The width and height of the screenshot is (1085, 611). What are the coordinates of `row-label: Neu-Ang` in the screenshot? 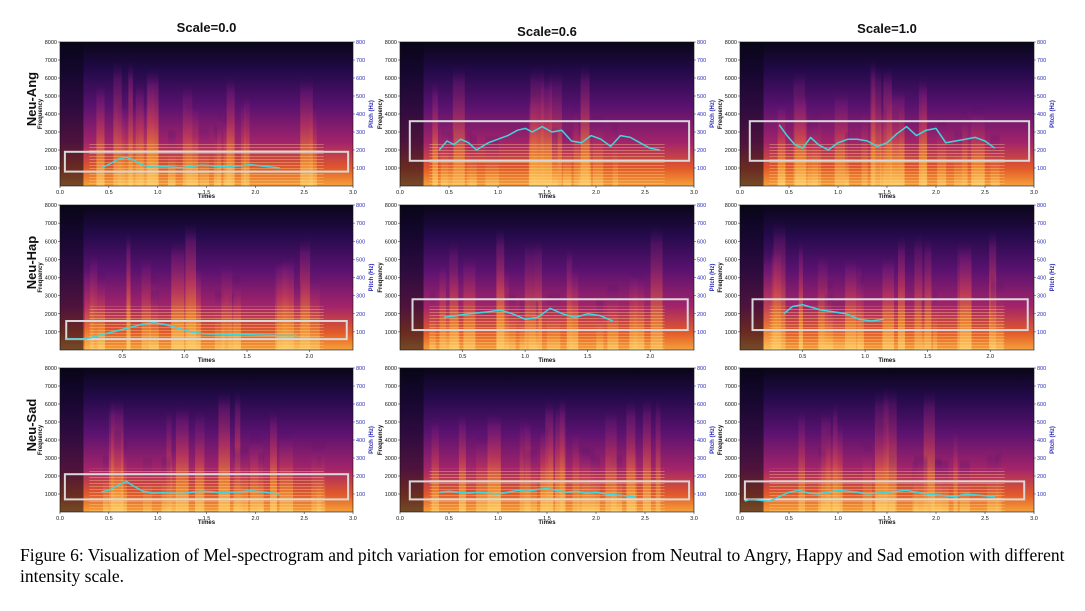 It's located at (31, 99).